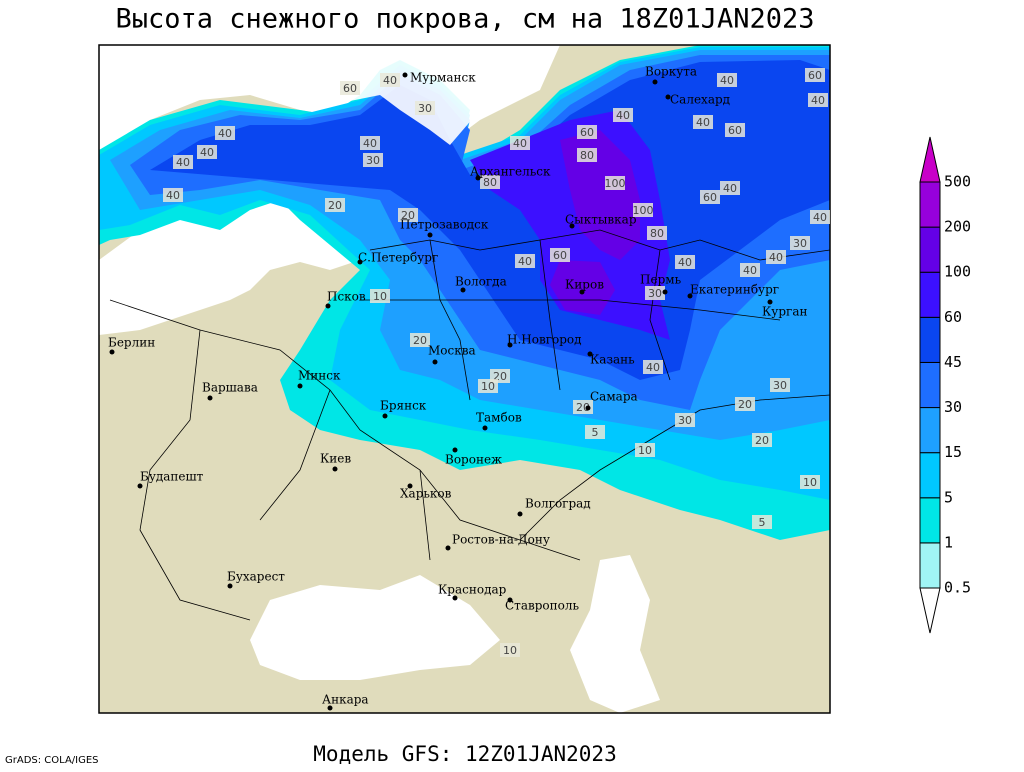 The height and width of the screenshot is (772, 1024). What do you see at coordinates (948, 497) in the screenshot?
I see `colorbar-label: 5` at bounding box center [948, 497].